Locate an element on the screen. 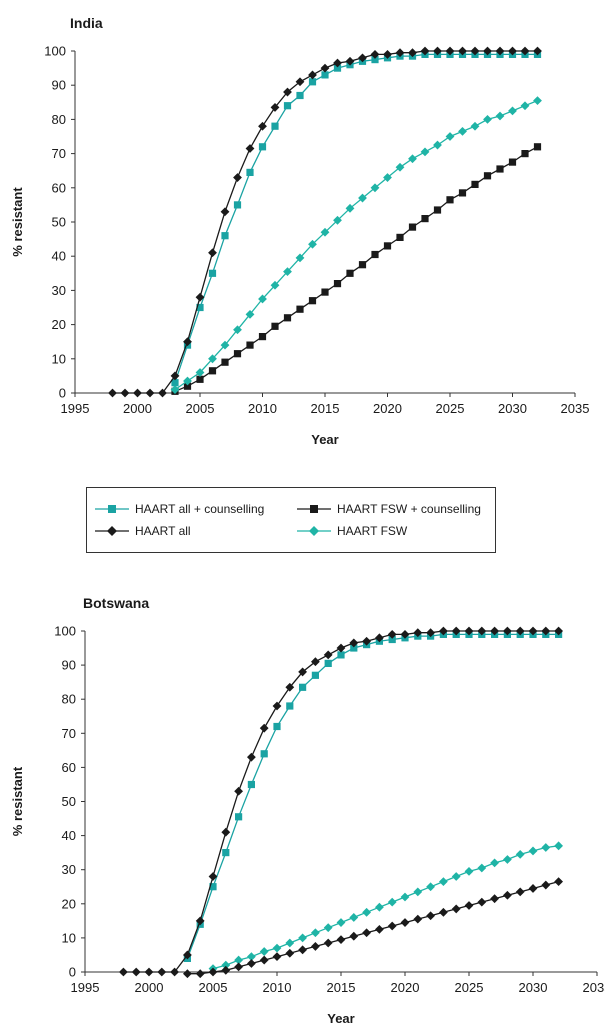 This screenshot has width=605, height=1031. chart-botswana-y-tick-label: 60 is located at coordinates (69, 767).